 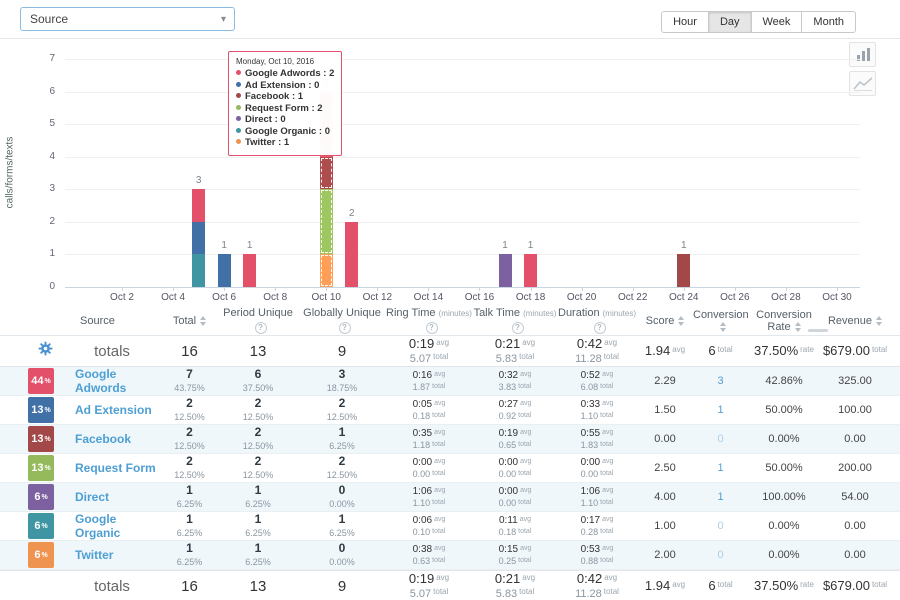 I want to click on chevron-down-icon: ▾, so click(x=223, y=19).